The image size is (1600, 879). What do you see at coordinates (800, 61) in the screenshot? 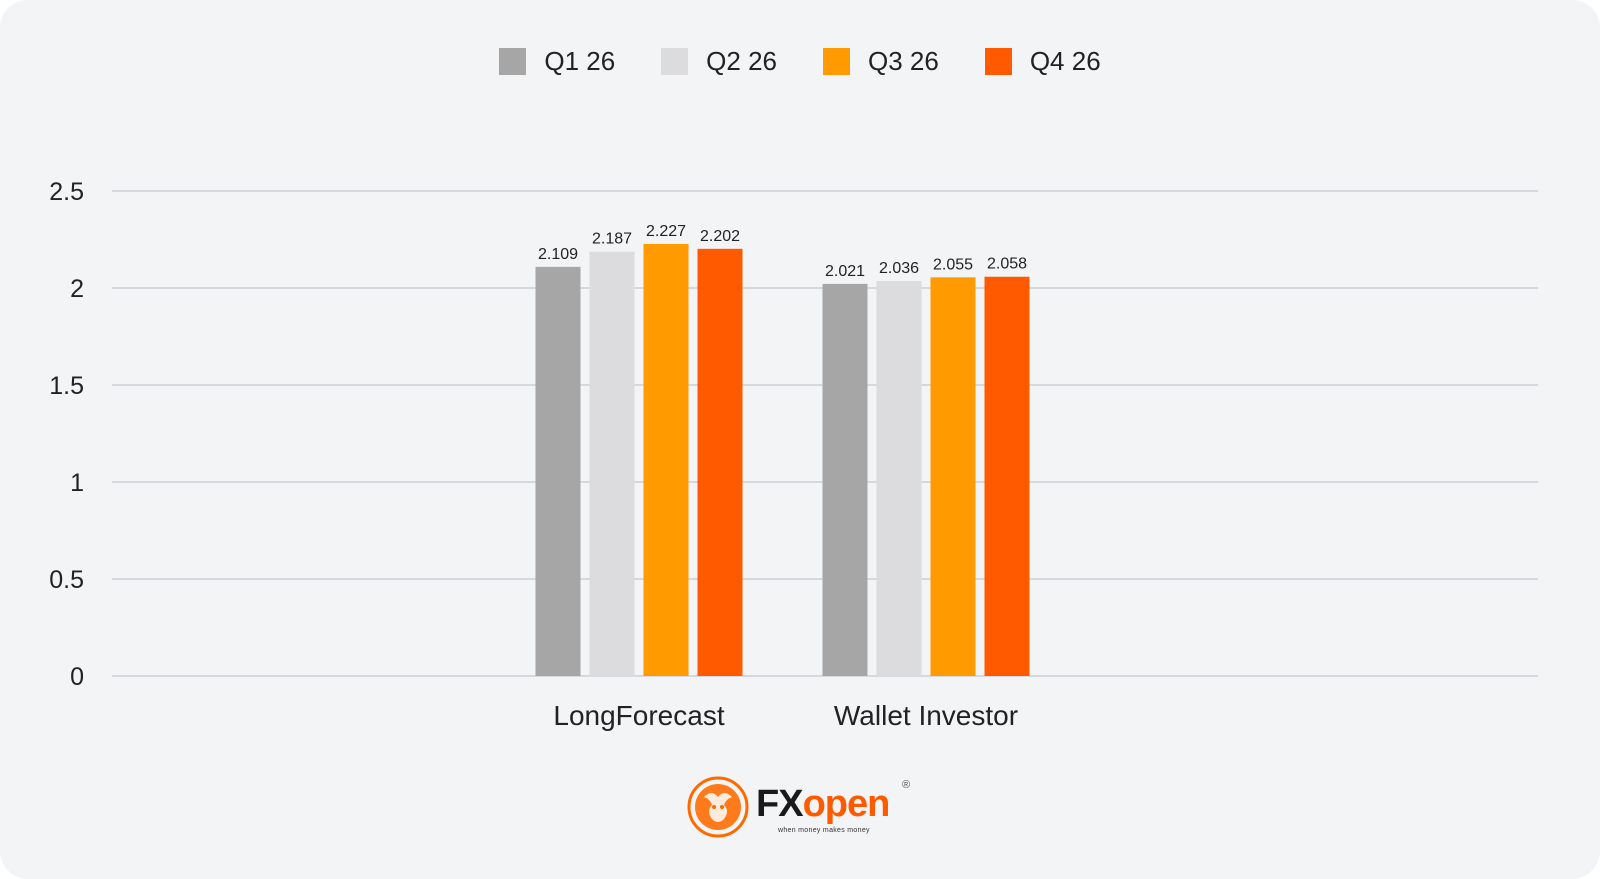
I see `legend: Q1 26 Q2 26 Q3 26 Q4 26` at bounding box center [800, 61].